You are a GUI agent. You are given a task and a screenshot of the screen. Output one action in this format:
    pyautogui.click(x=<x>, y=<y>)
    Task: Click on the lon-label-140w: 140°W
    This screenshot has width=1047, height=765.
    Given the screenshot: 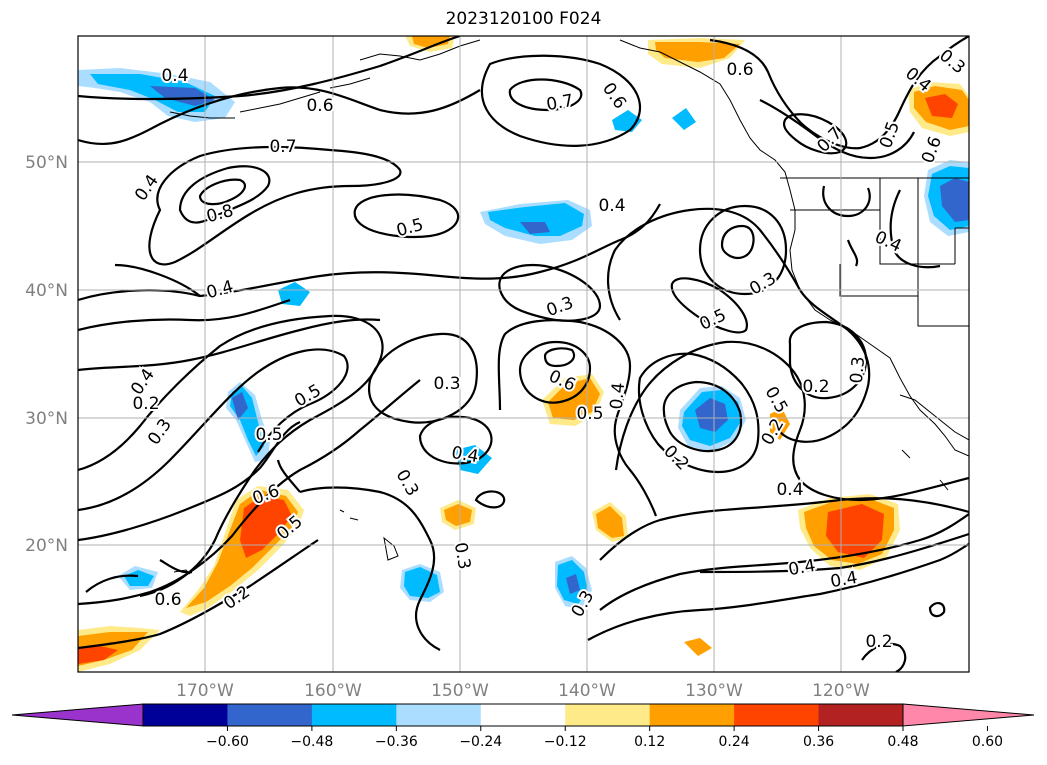 What is the action you would take?
    pyautogui.click(x=587, y=691)
    